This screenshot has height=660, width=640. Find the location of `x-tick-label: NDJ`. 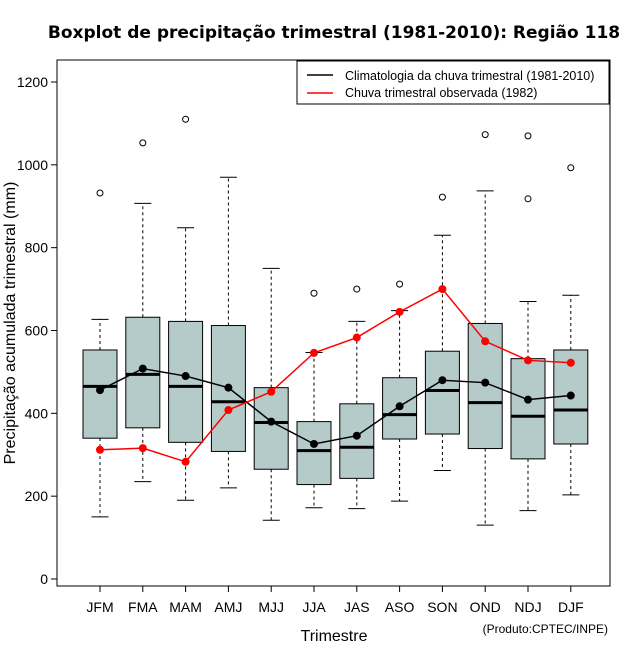

x-tick-label: NDJ is located at coordinates (527, 607).